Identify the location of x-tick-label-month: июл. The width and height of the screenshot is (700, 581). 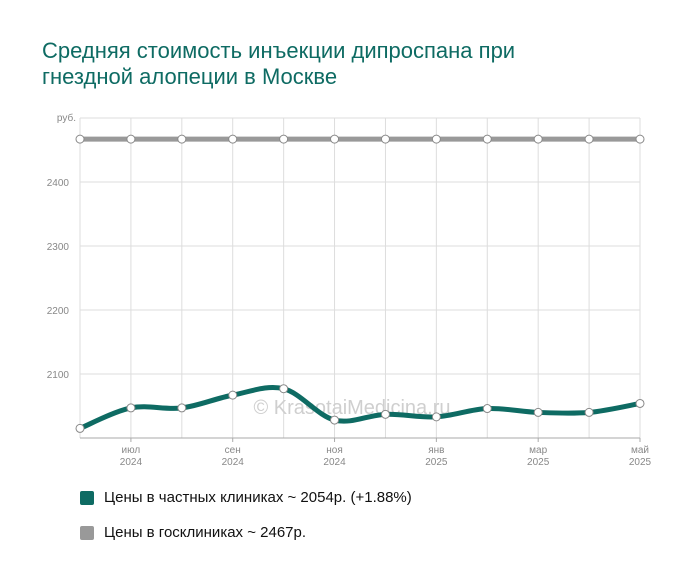
(131, 450).